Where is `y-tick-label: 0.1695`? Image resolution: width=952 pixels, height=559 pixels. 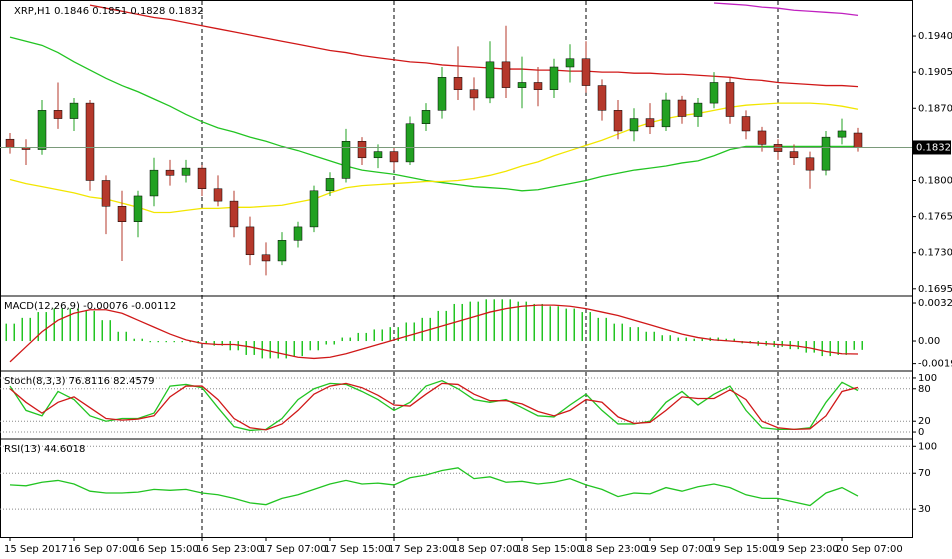
y-tick-label: 0.1695 is located at coordinates (935, 289).